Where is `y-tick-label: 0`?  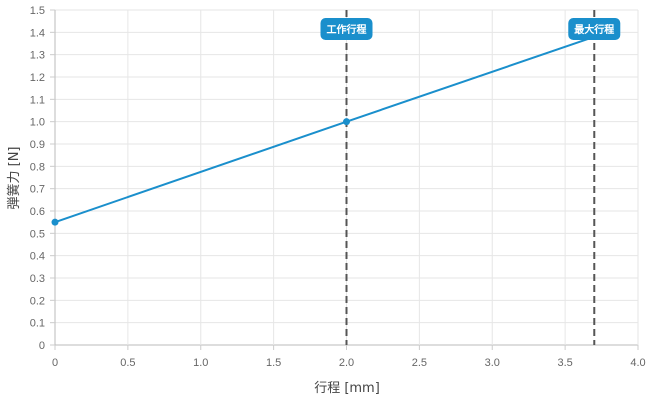 y-tick-label: 0 is located at coordinates (42, 346).